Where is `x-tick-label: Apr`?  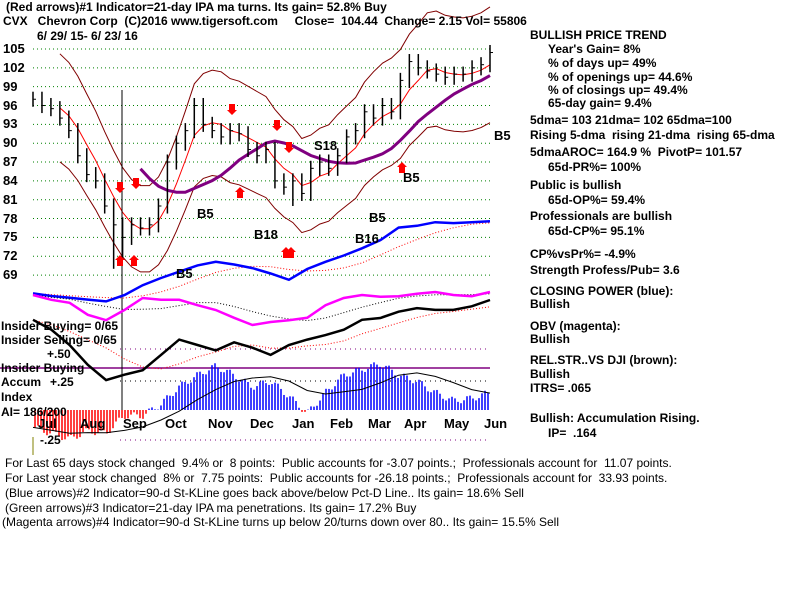
x-tick-label: Apr is located at coordinates (415, 423).